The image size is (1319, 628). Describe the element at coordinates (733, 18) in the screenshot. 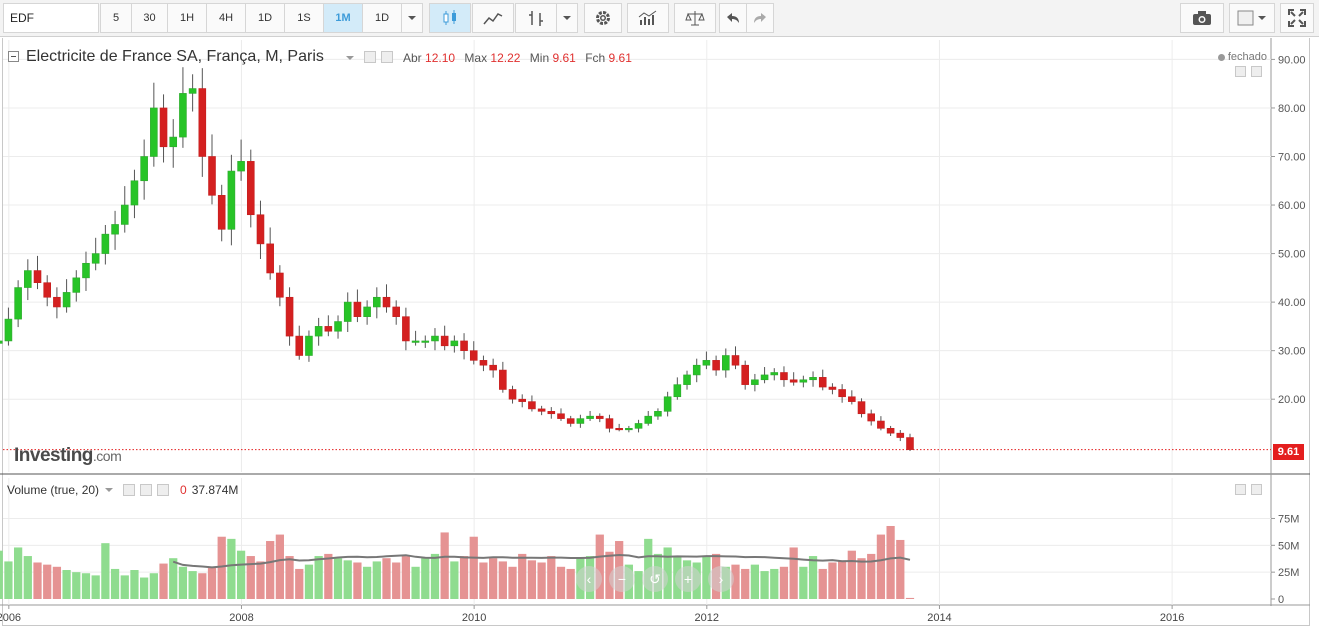

I see `undo-button` at that location.